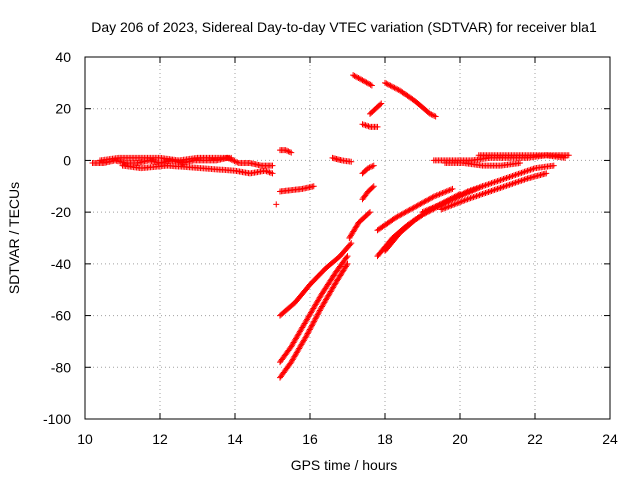  What do you see at coordinates (61, 264) in the screenshot?
I see `y-tick-label: -40` at bounding box center [61, 264].